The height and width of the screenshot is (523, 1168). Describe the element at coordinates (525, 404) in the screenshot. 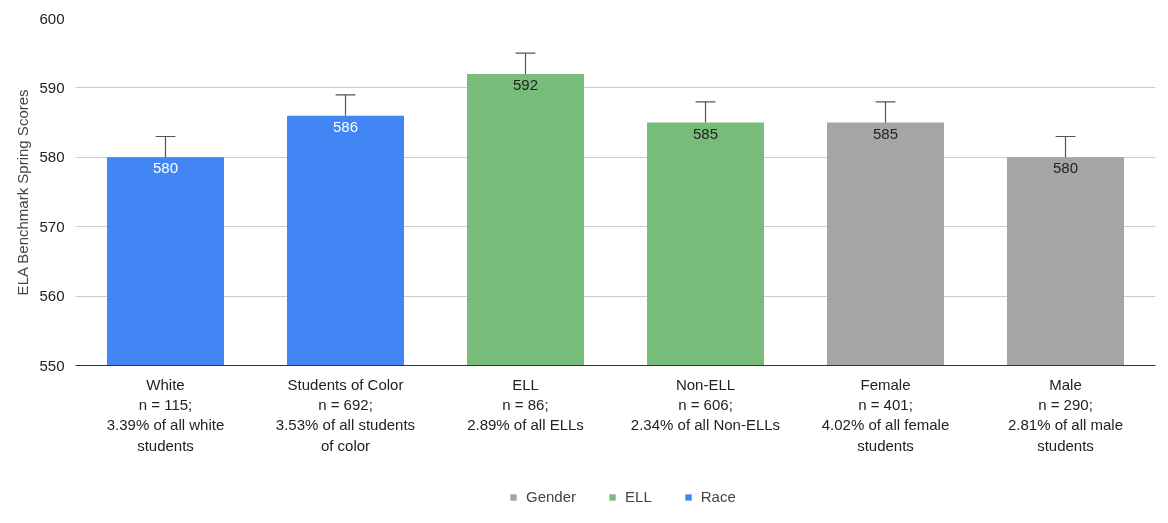

I see `x-tick-label: ELL n = 86; 2.89% of all ELLs` at that location.